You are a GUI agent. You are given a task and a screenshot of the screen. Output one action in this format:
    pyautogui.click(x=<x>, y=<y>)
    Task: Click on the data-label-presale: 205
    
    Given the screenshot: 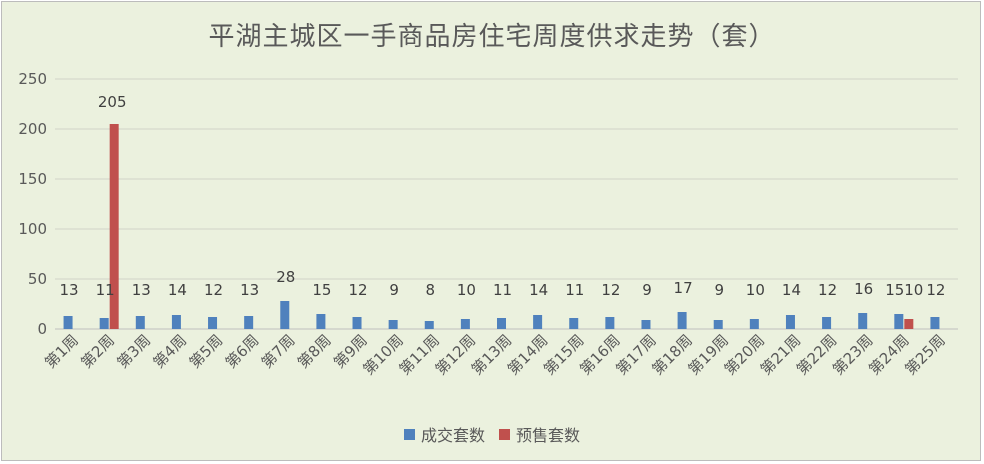 What is the action you would take?
    pyautogui.click(x=112, y=102)
    